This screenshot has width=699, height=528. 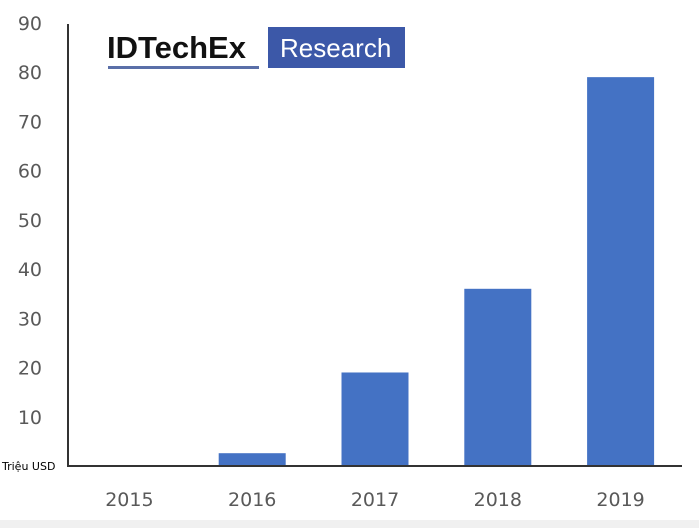 What do you see at coordinates (349, 524) in the screenshot?
I see `bottom-strip` at bounding box center [349, 524].